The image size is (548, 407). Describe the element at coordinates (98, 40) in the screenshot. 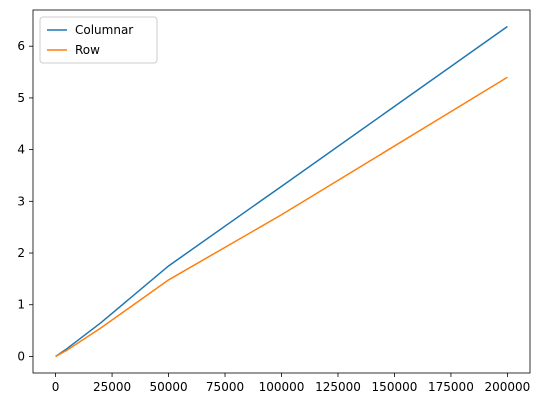

I see `legend-box` at that location.